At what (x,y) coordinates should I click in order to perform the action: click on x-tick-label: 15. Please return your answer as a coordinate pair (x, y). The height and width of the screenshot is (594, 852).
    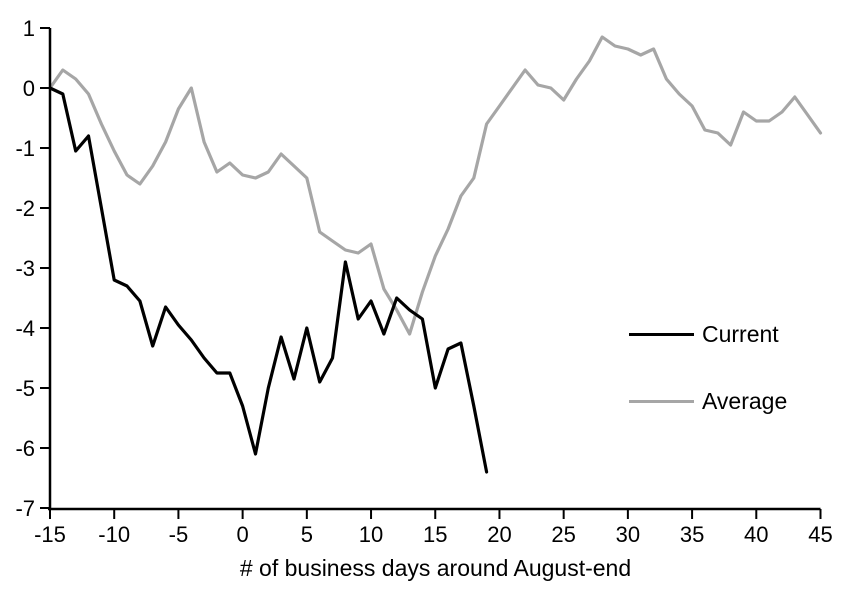
    Looking at the image, I should click on (435, 534).